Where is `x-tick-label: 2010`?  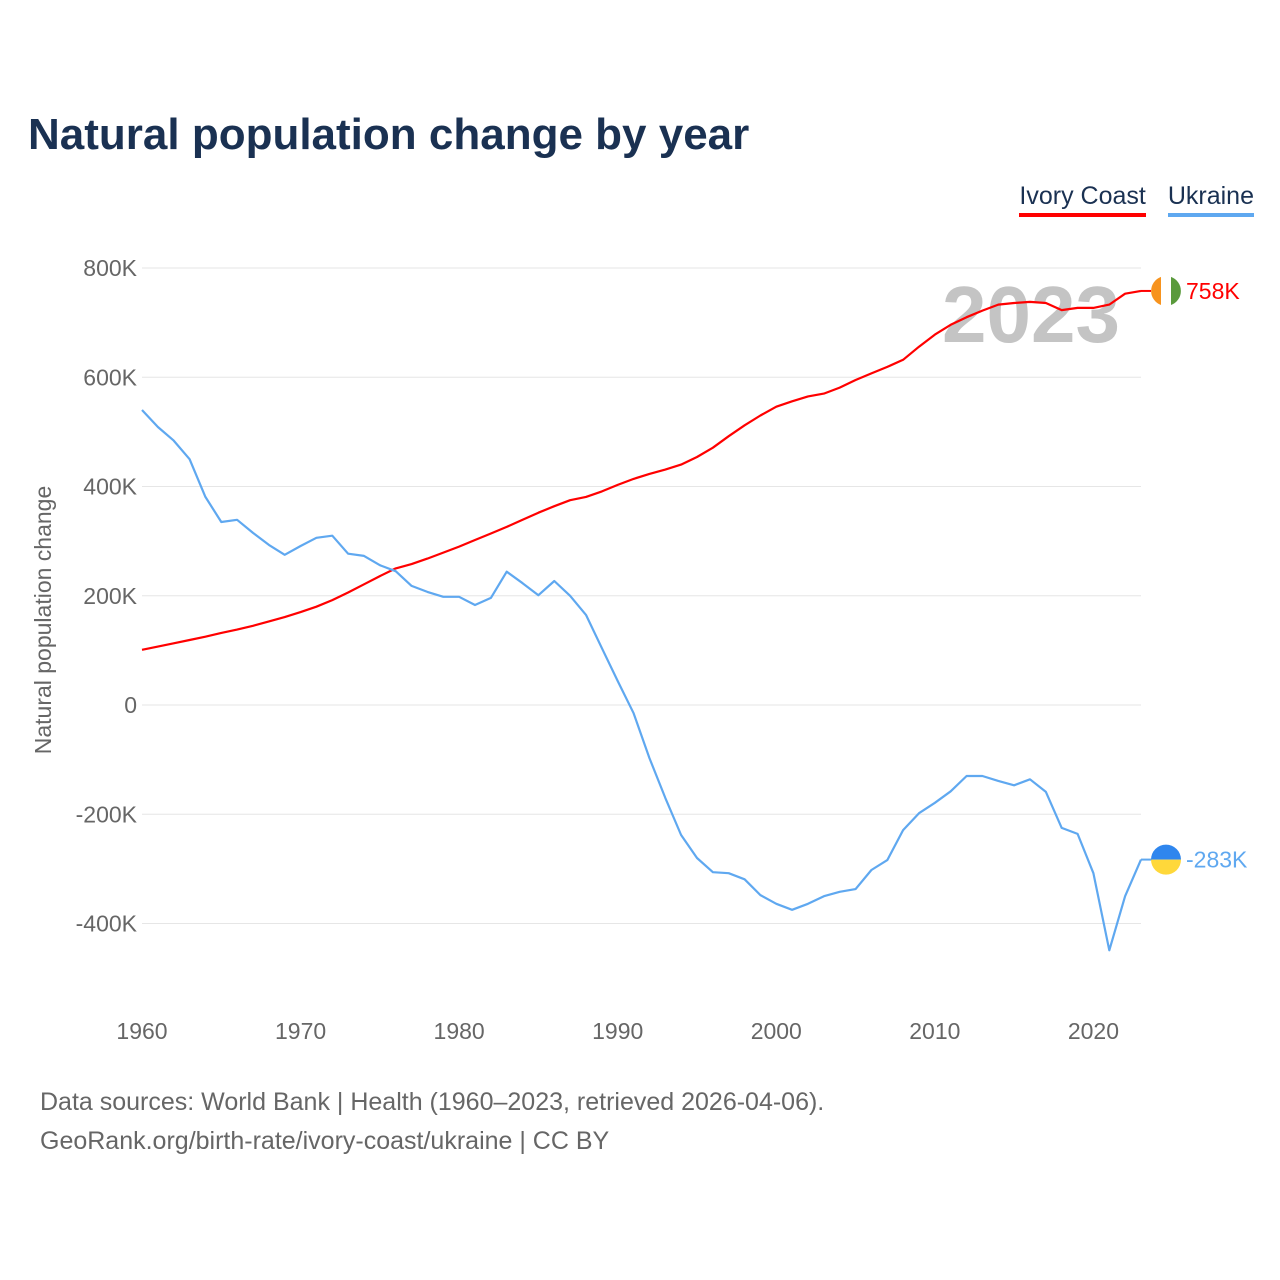 x-tick-label: 2010 is located at coordinates (934, 1031).